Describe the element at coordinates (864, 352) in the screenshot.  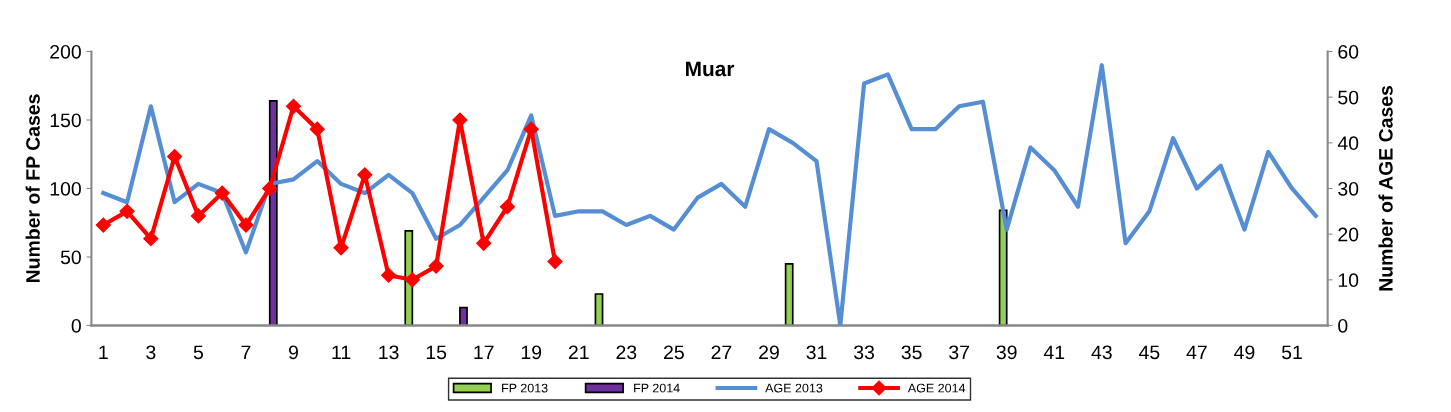
I see `x-tick-label: 33` at that location.